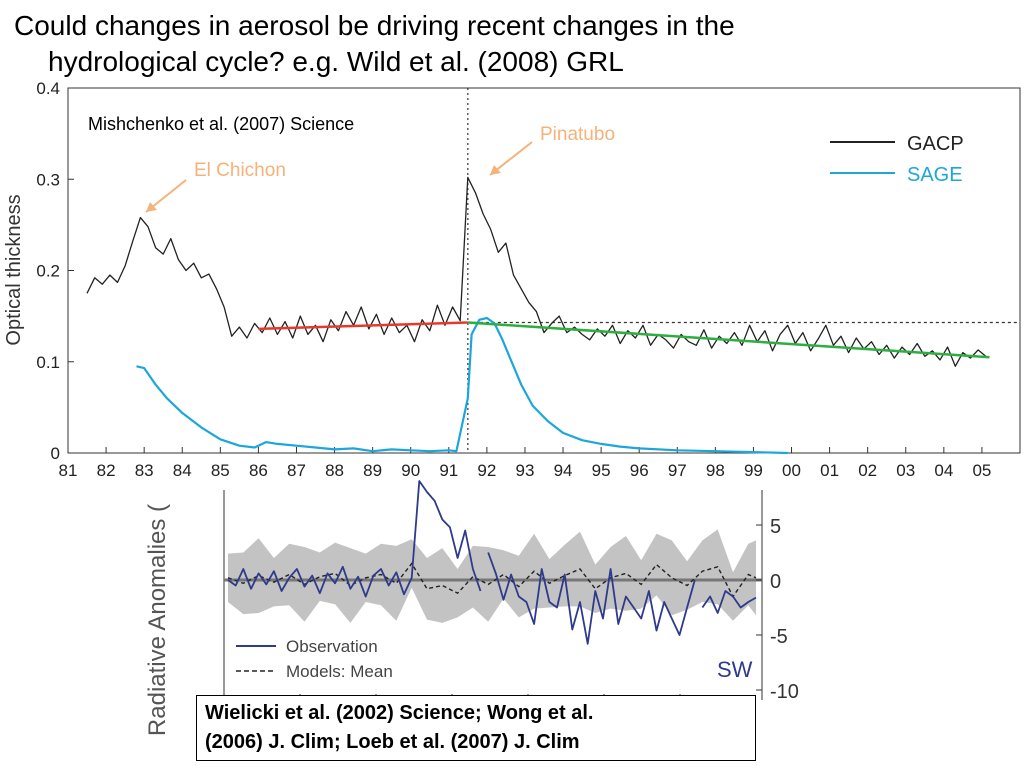 The height and width of the screenshot is (768, 1024). Describe the element at coordinates (775, 582) in the screenshot. I see `bottom-y-tick-label: 0` at that location.